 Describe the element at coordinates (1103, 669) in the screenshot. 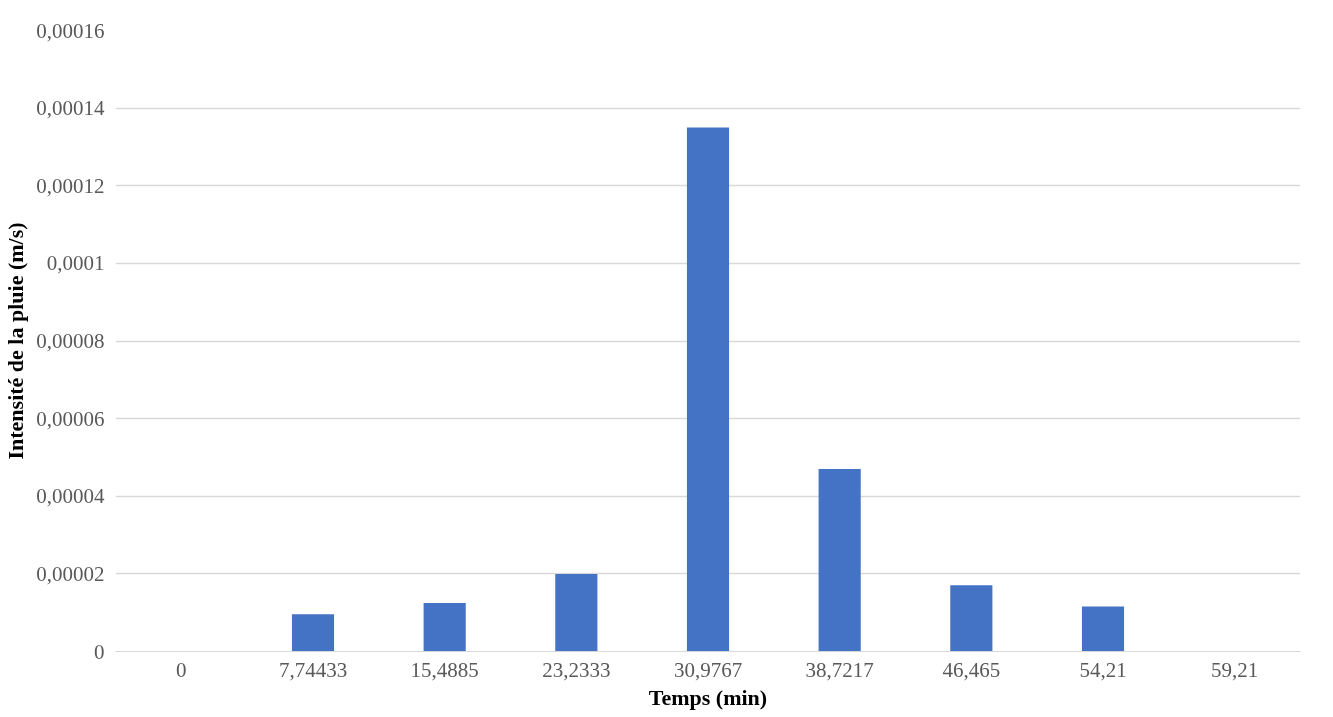

I see `x-tick-label: 54,21` at that location.